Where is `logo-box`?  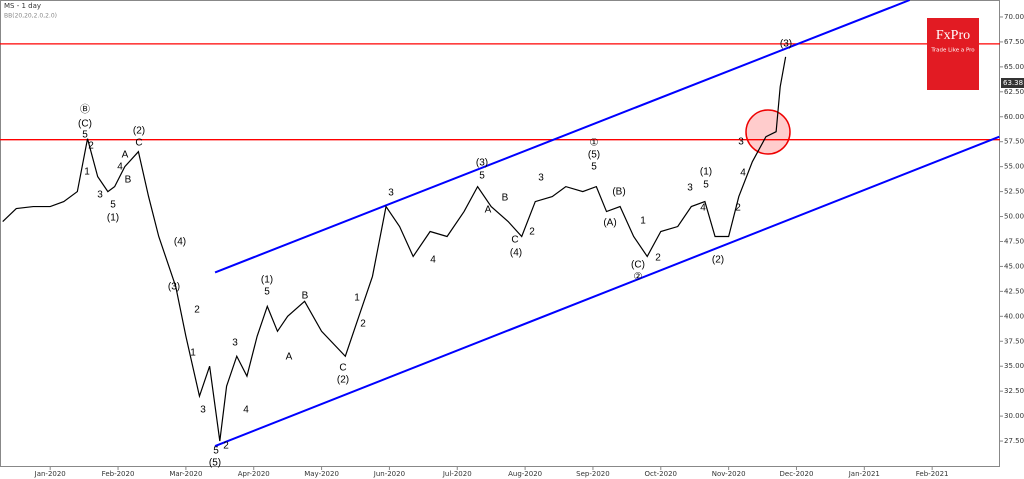 logo-box is located at coordinates (953, 54).